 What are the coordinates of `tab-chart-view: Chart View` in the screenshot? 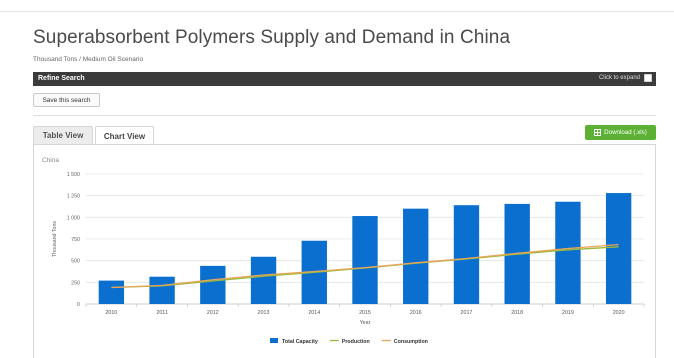 It's located at (124, 135).